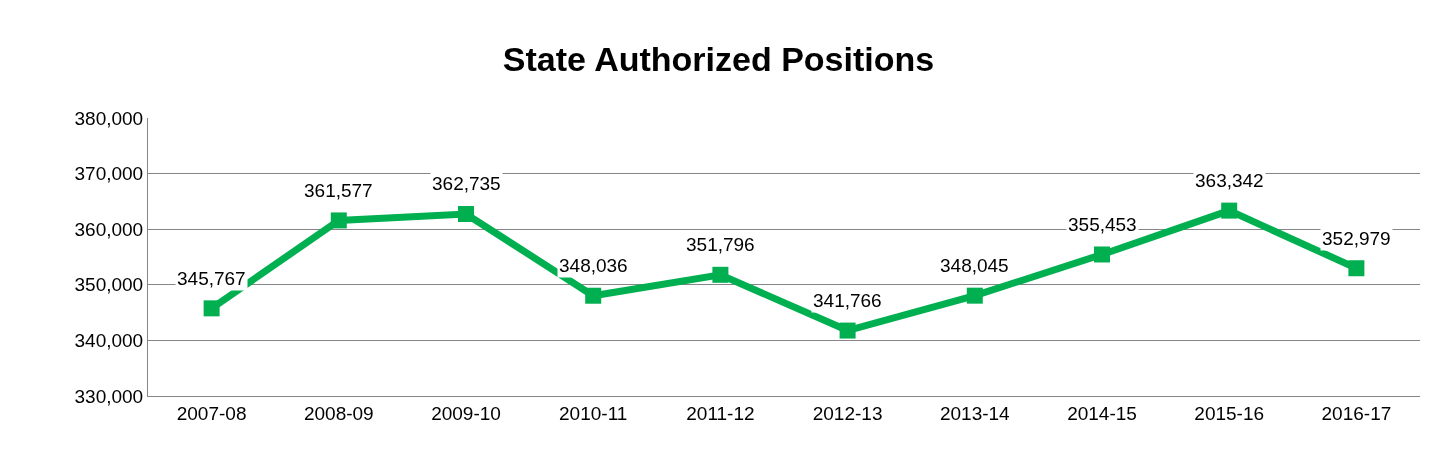 The image size is (1437, 457). What do you see at coordinates (975, 413) in the screenshot?
I see `x-tick-label: 2013-14` at bounding box center [975, 413].